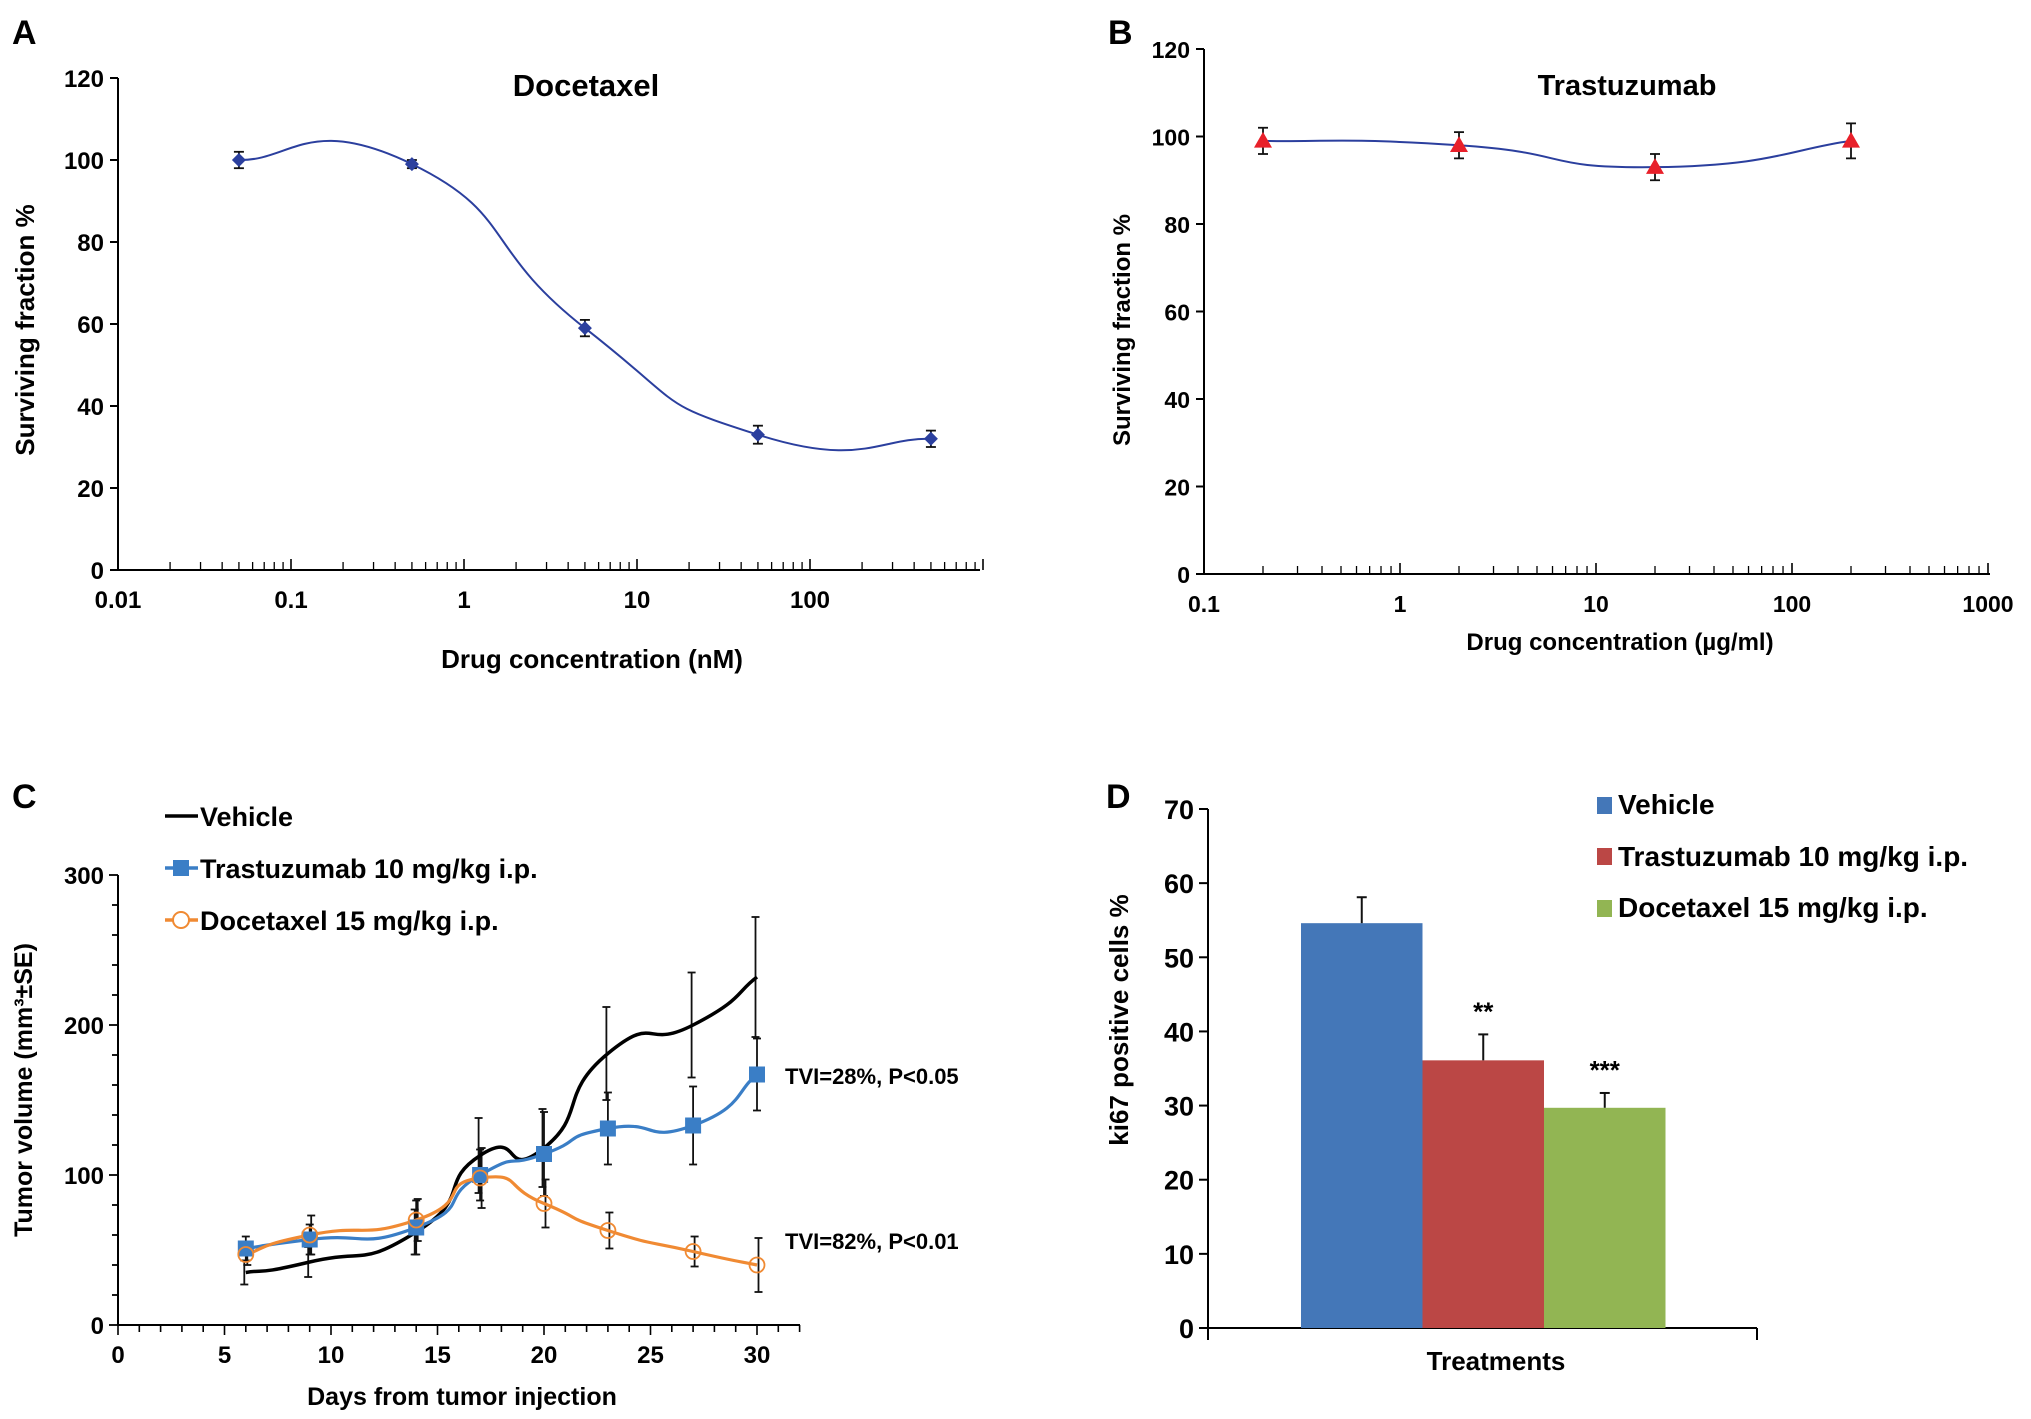  I want to click on panel-b-ylabel: Surviving fraction %, so click(1122, 330).